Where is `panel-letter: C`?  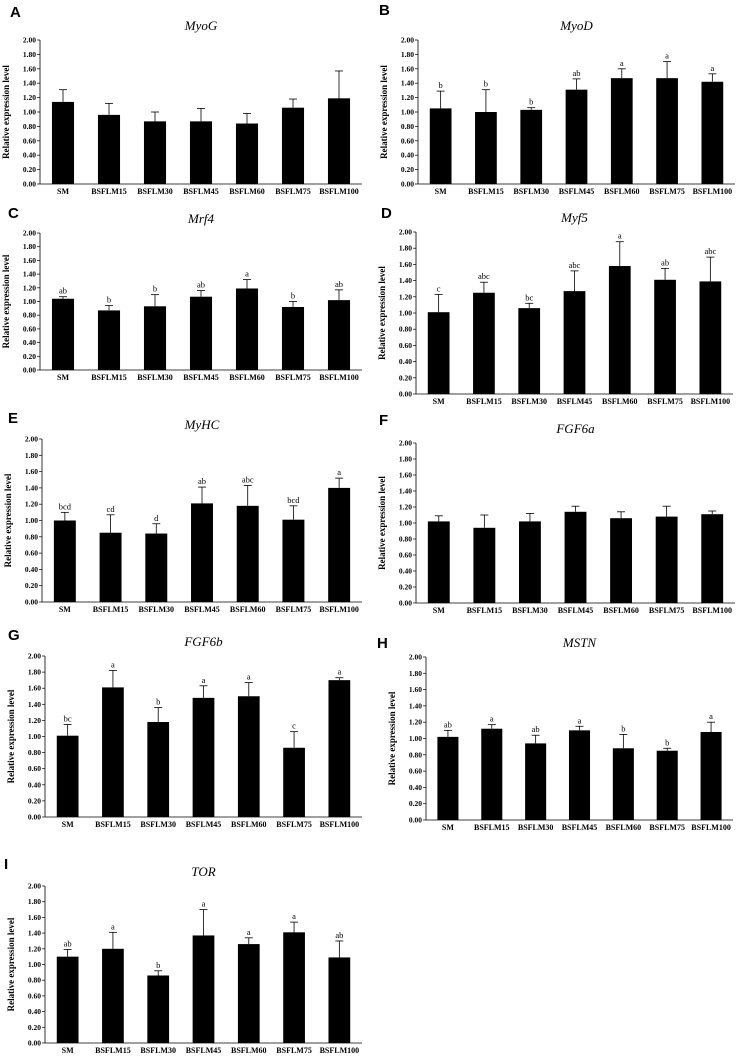 panel-letter: C is located at coordinates (13, 213).